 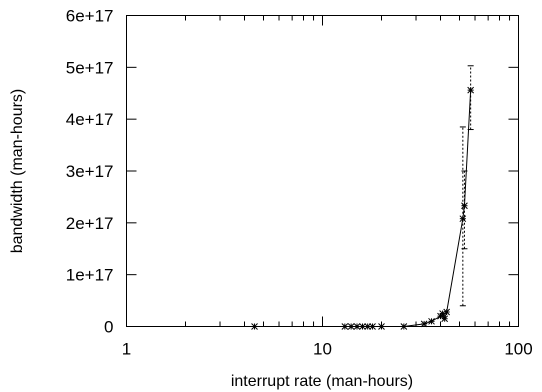 What do you see at coordinates (322, 349) in the screenshot?
I see `x-tick-label: 10` at bounding box center [322, 349].